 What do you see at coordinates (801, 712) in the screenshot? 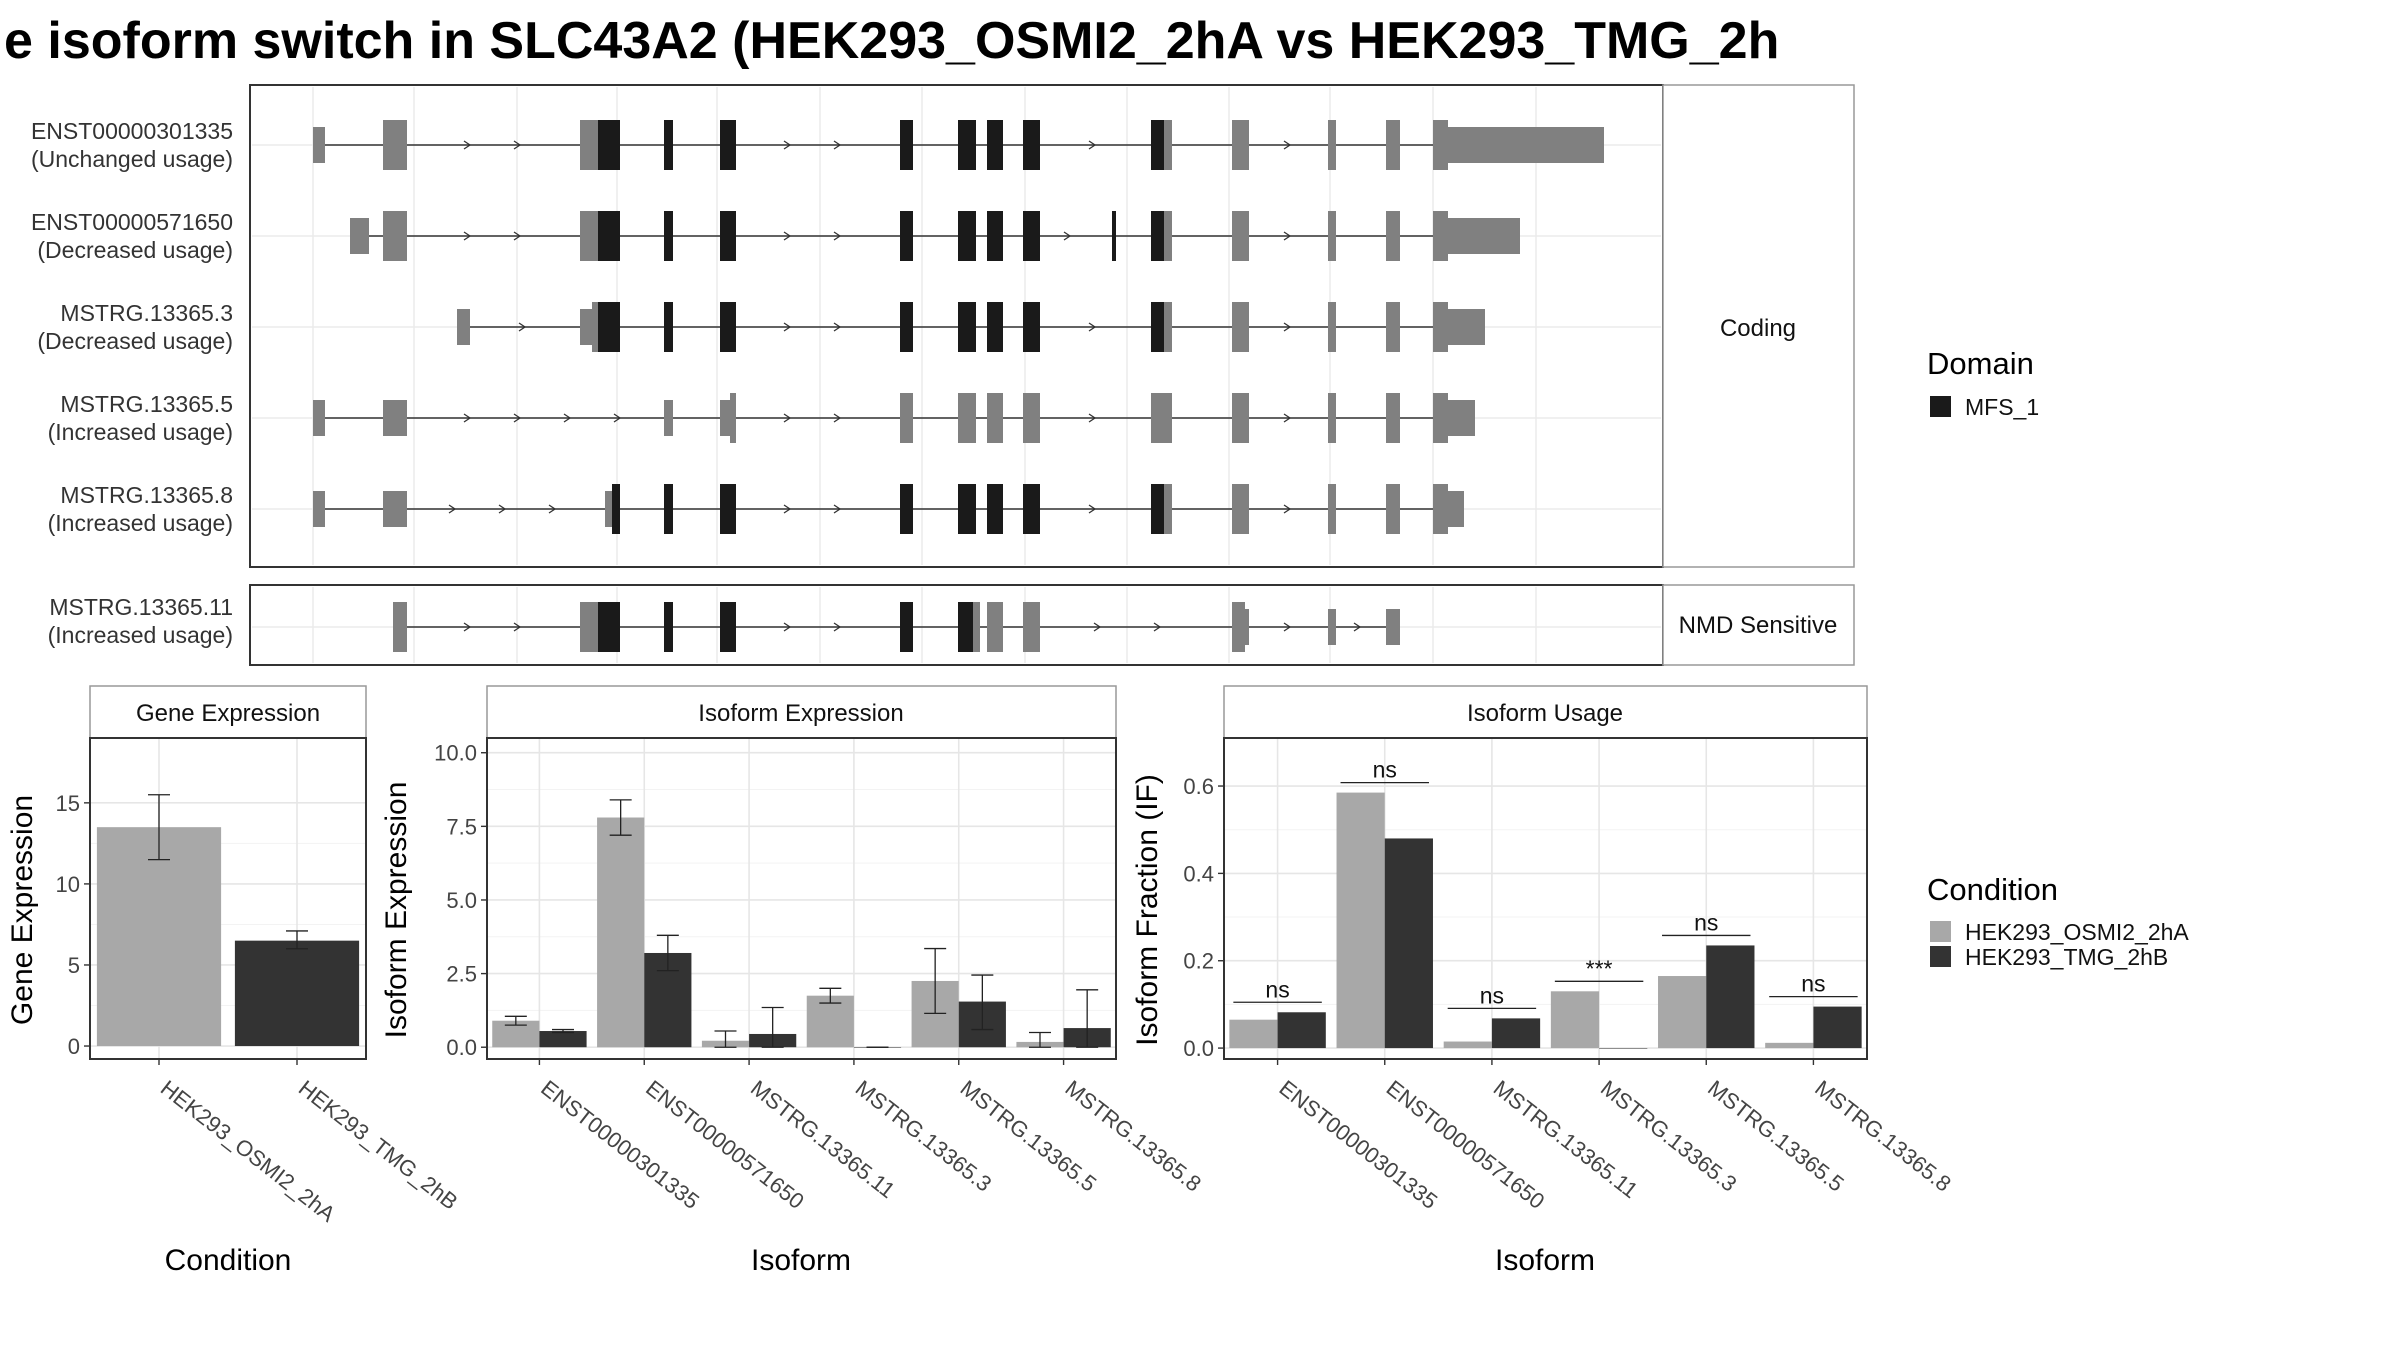
I see `isoform-expression-strip` at bounding box center [801, 712].